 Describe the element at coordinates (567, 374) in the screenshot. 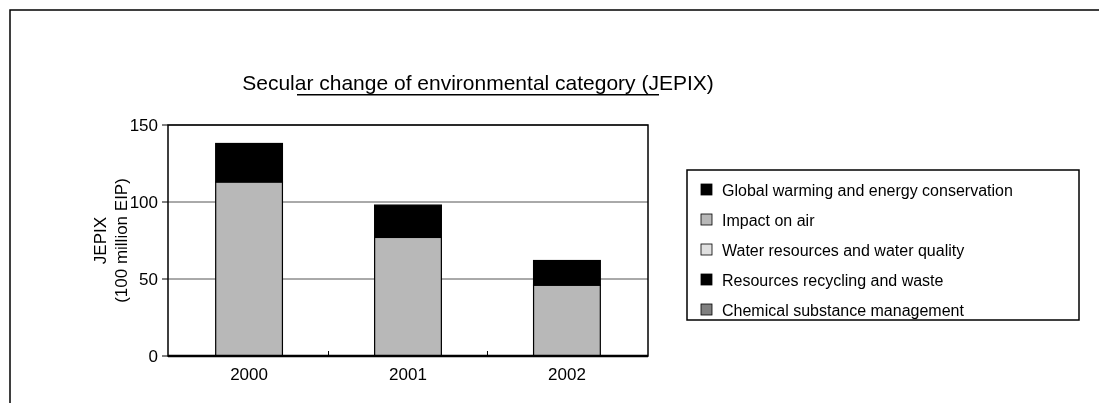

I see `x-tick-label: 2002` at that location.